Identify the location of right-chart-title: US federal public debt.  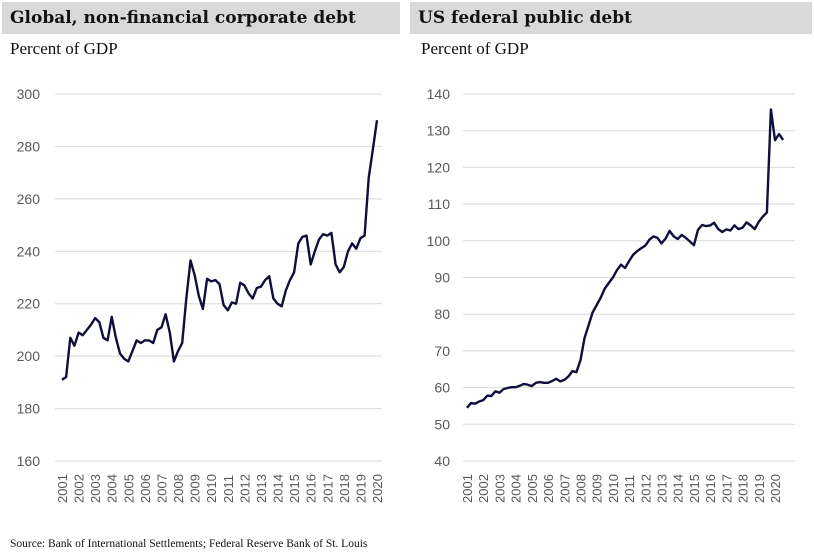
(525, 18).